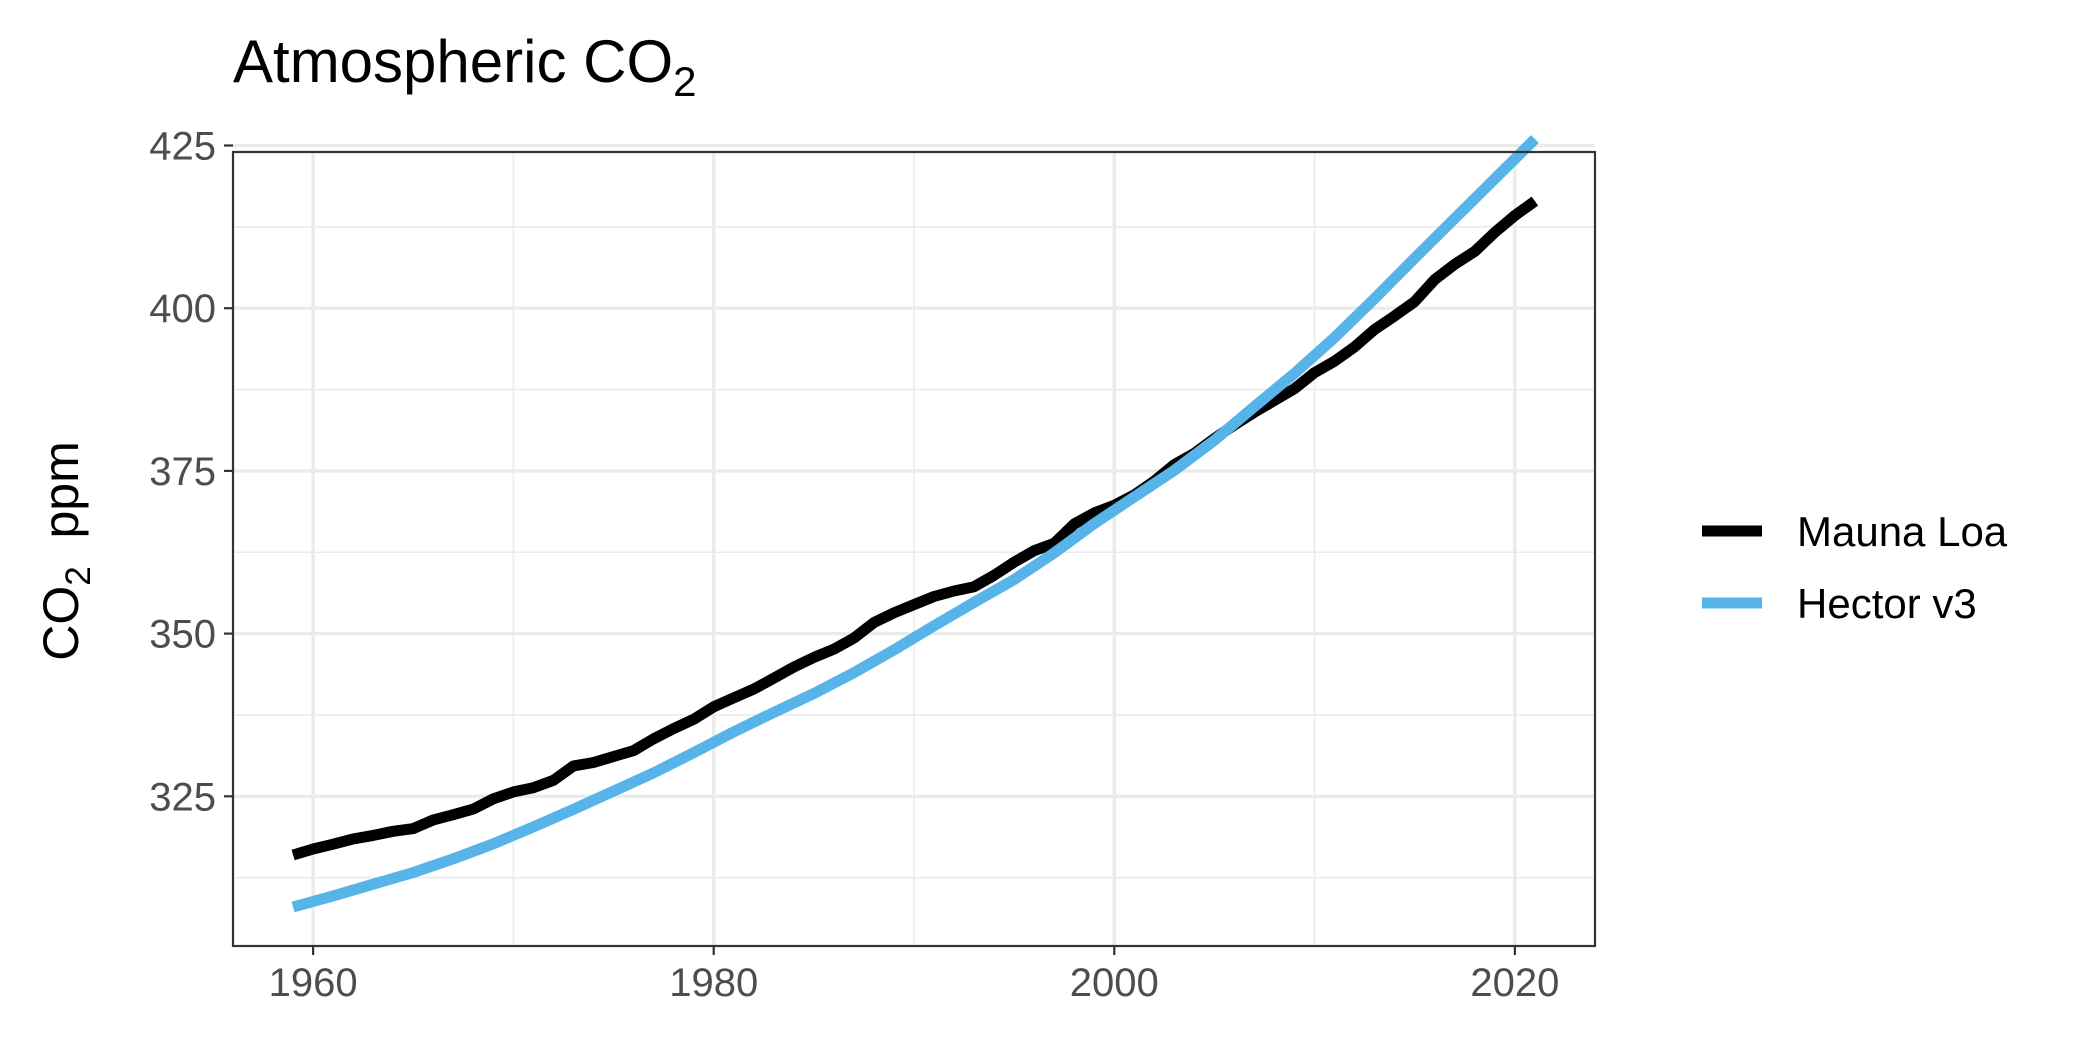  What do you see at coordinates (182, 309) in the screenshot?
I see `y-tick-label: 400` at bounding box center [182, 309].